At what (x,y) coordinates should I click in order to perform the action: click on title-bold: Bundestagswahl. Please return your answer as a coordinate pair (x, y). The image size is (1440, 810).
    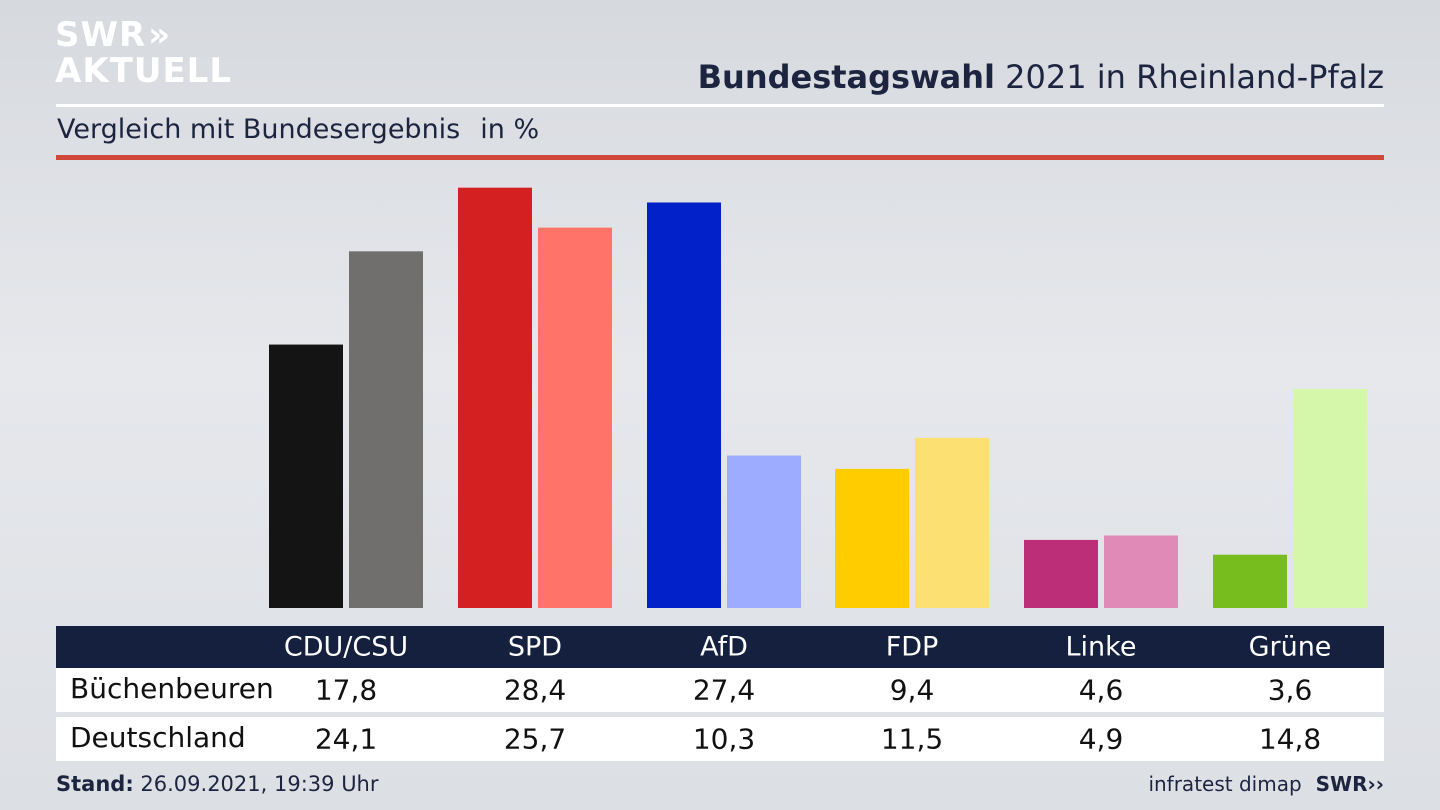
    Looking at the image, I should click on (846, 77).